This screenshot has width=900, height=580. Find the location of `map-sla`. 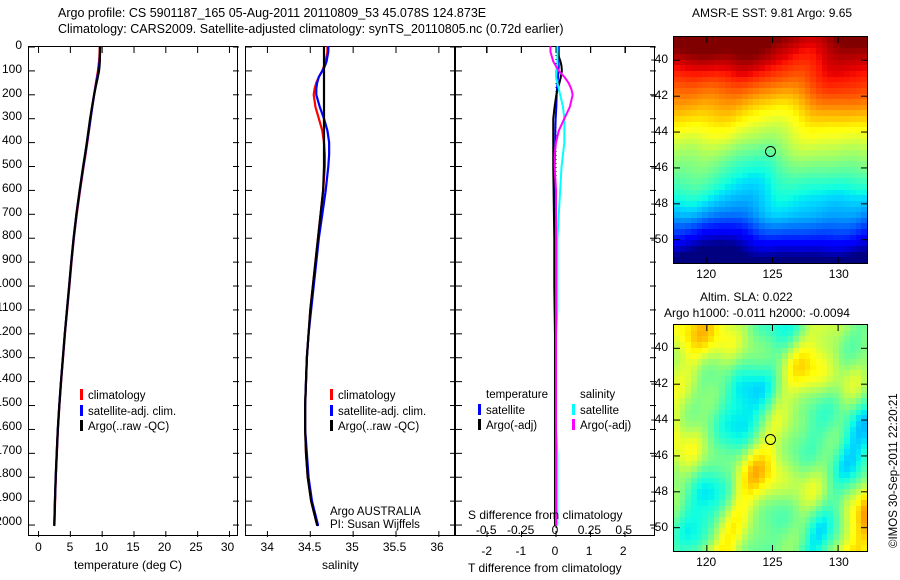

map-sla is located at coordinates (770, 438).